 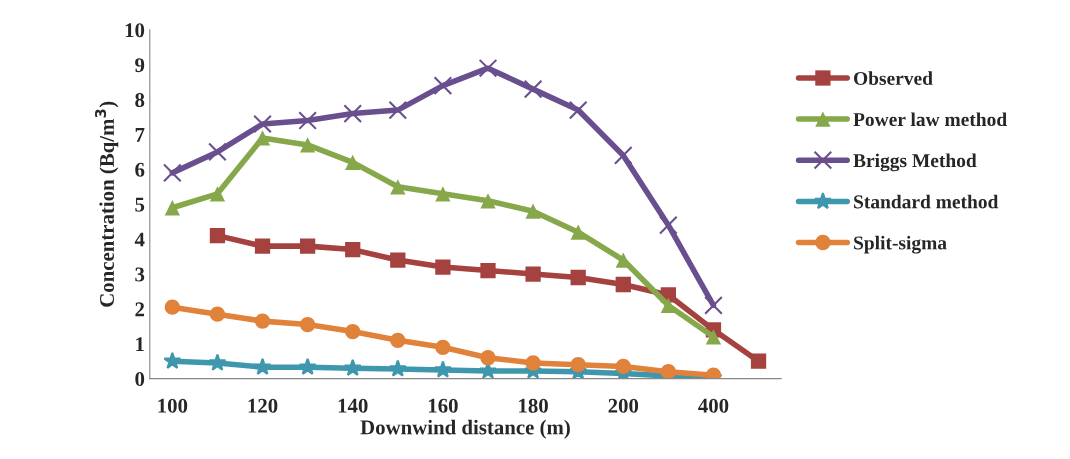 What do you see at coordinates (926, 201) in the screenshot?
I see `legend-label: Standard method` at bounding box center [926, 201].